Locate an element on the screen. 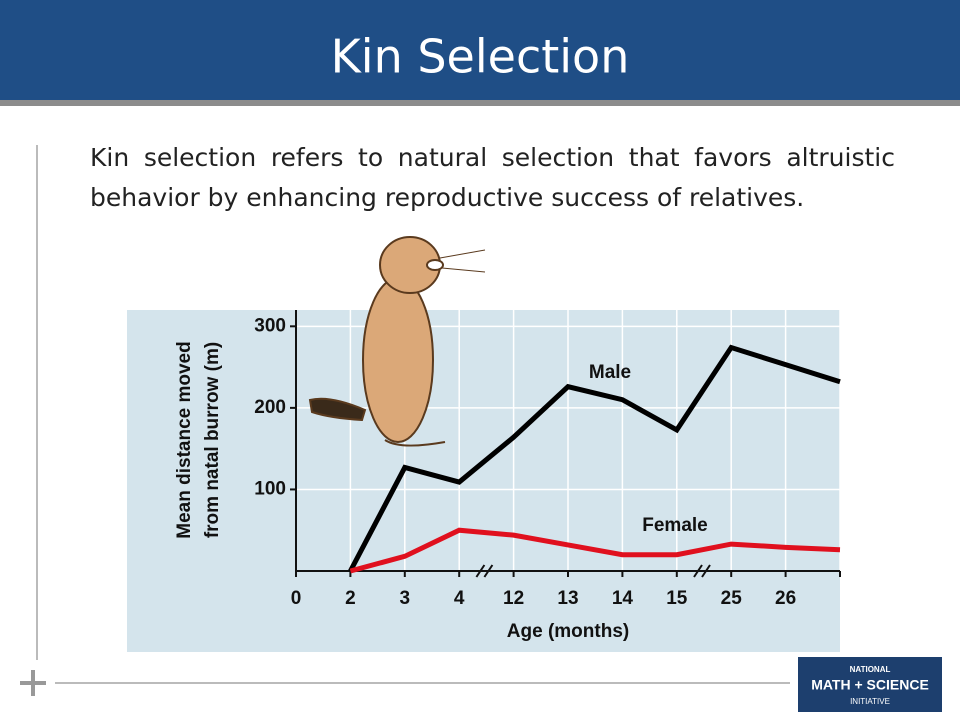  x-tick-label: 4 is located at coordinates (459, 598).